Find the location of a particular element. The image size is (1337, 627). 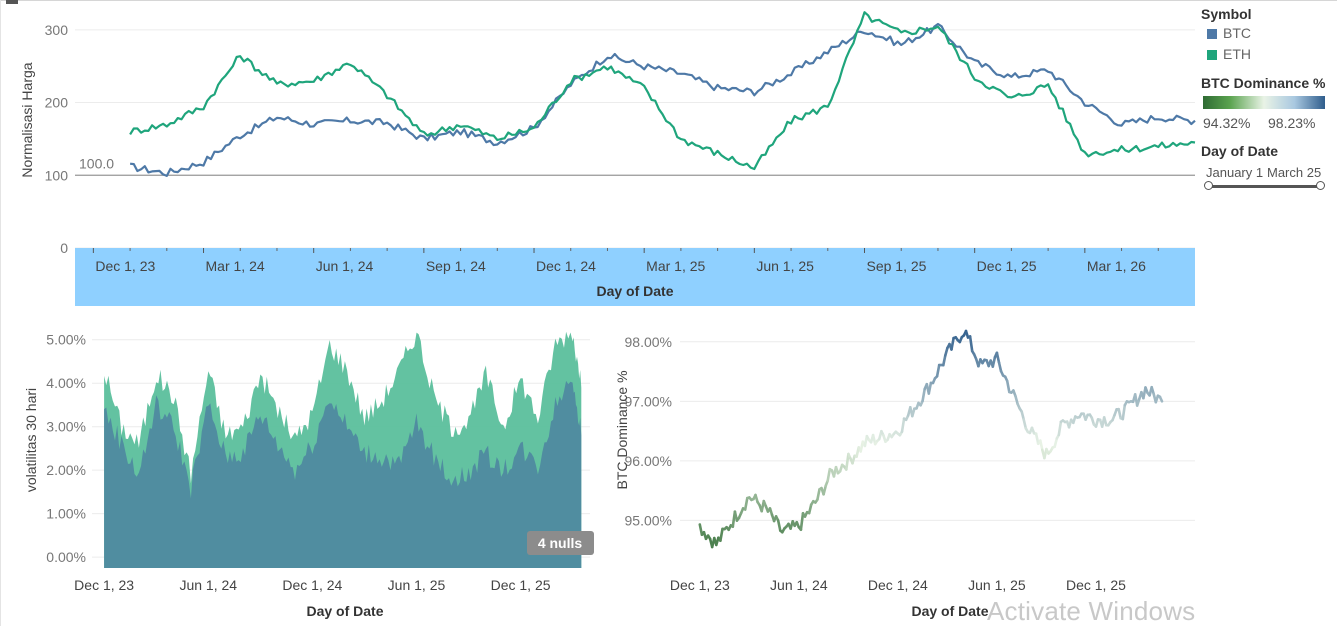

top-xtick-label-1: Mar 1, 24 is located at coordinates (235, 266).